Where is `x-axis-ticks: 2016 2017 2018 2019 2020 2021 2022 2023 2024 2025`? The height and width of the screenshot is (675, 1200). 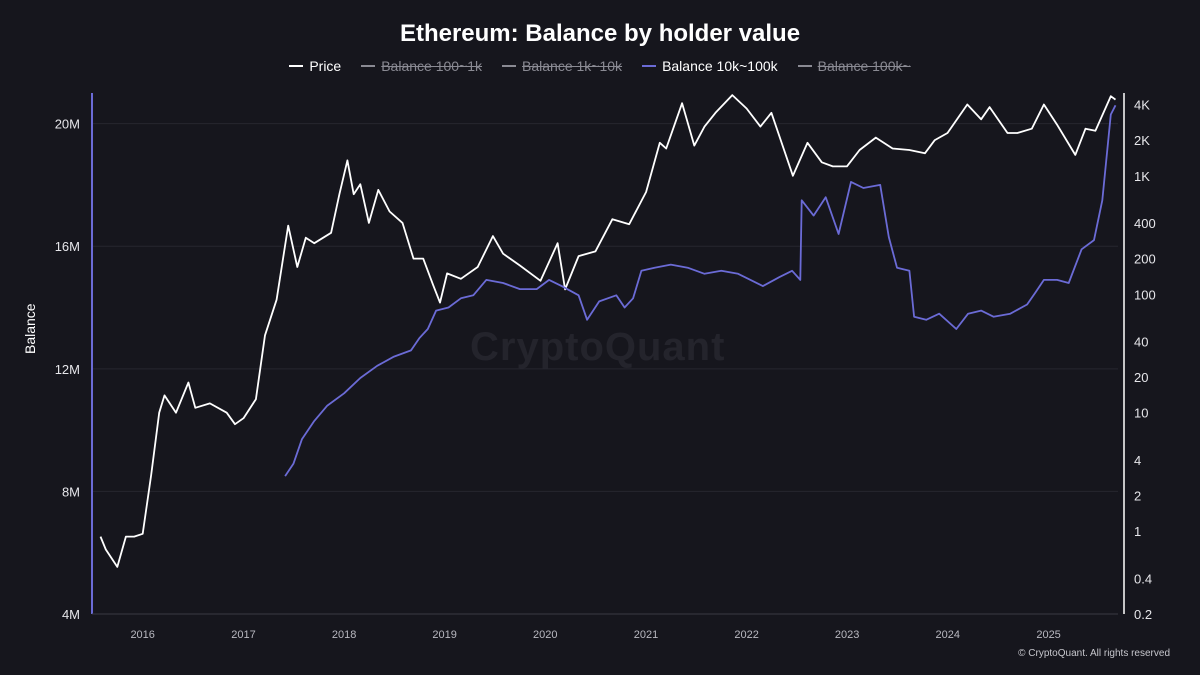 x-axis-ticks: 2016 2017 2018 2019 2020 2021 2022 2023 2024 2025 is located at coordinates (595, 635).